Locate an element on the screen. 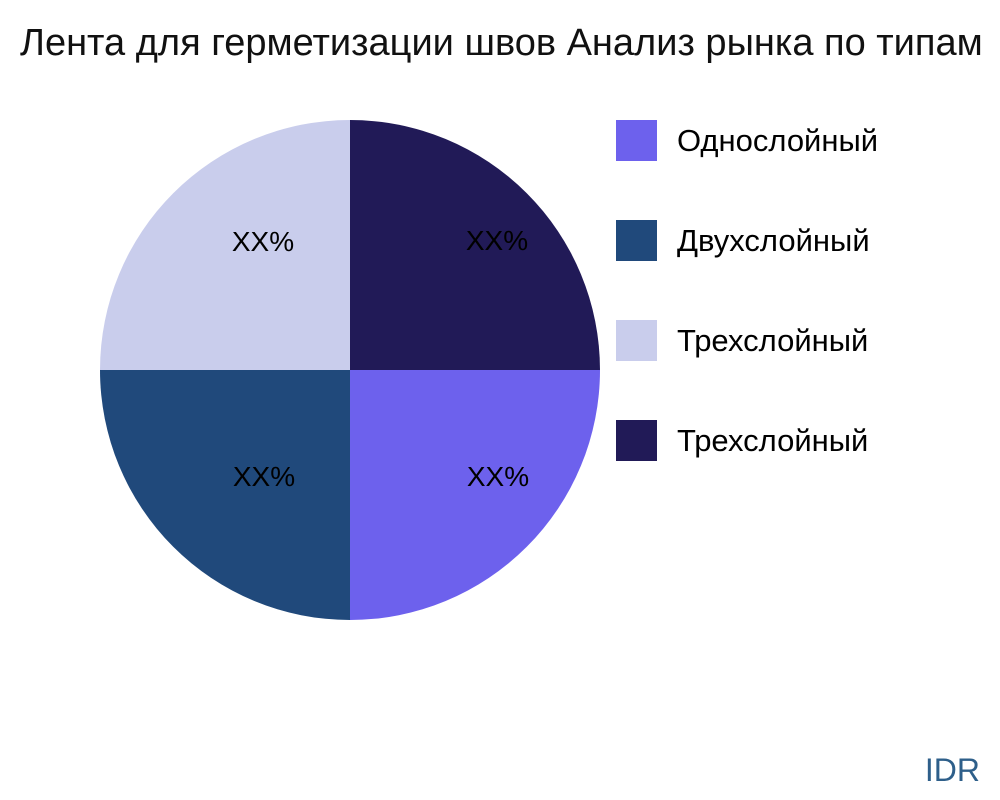 Image resolution: width=1000 pixels, height=800 pixels. legend-item-label: Однослойный is located at coordinates (778, 140).